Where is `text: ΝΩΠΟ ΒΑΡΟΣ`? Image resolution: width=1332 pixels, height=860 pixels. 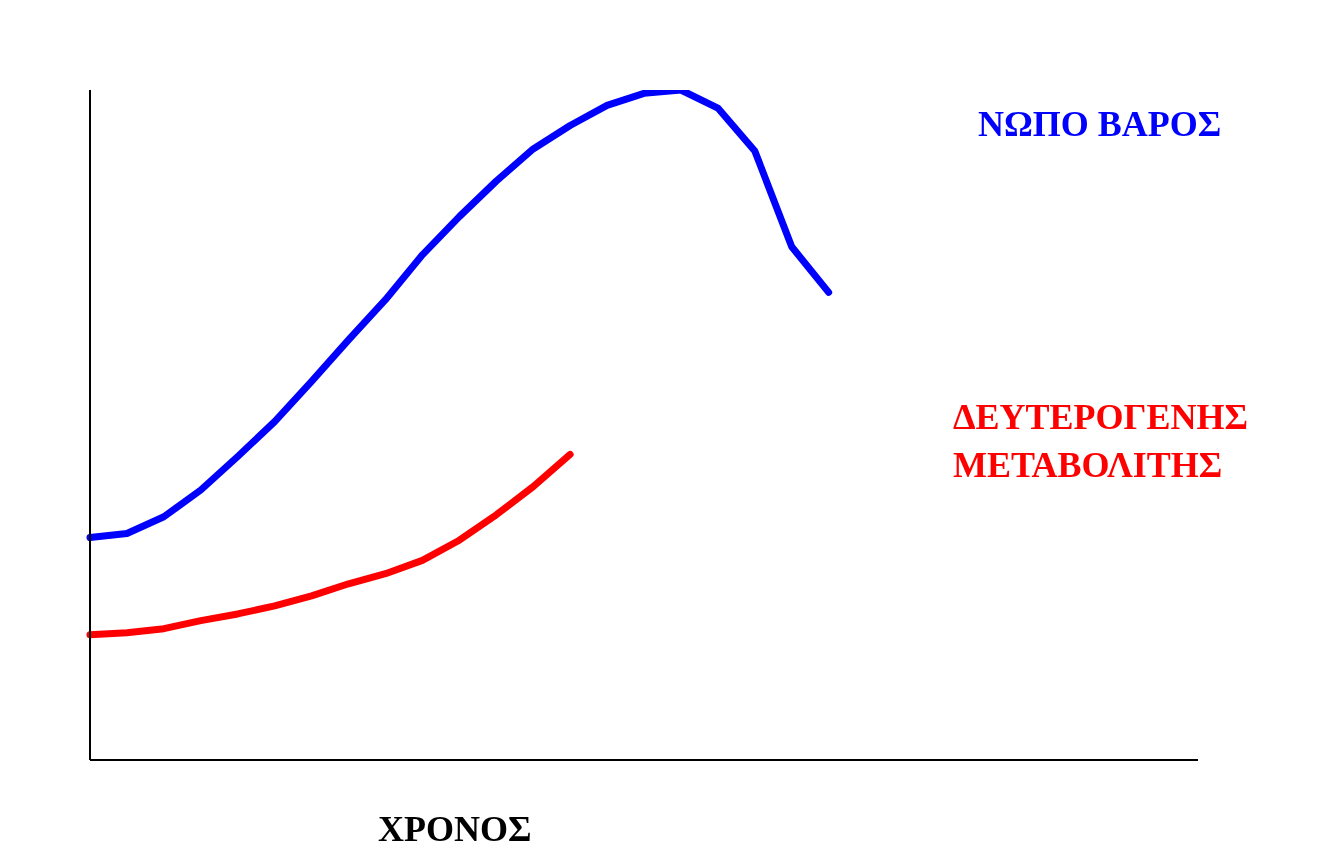
text: ΝΩΠΟ ΒΑΡΟΣ is located at coordinates (1100, 124).